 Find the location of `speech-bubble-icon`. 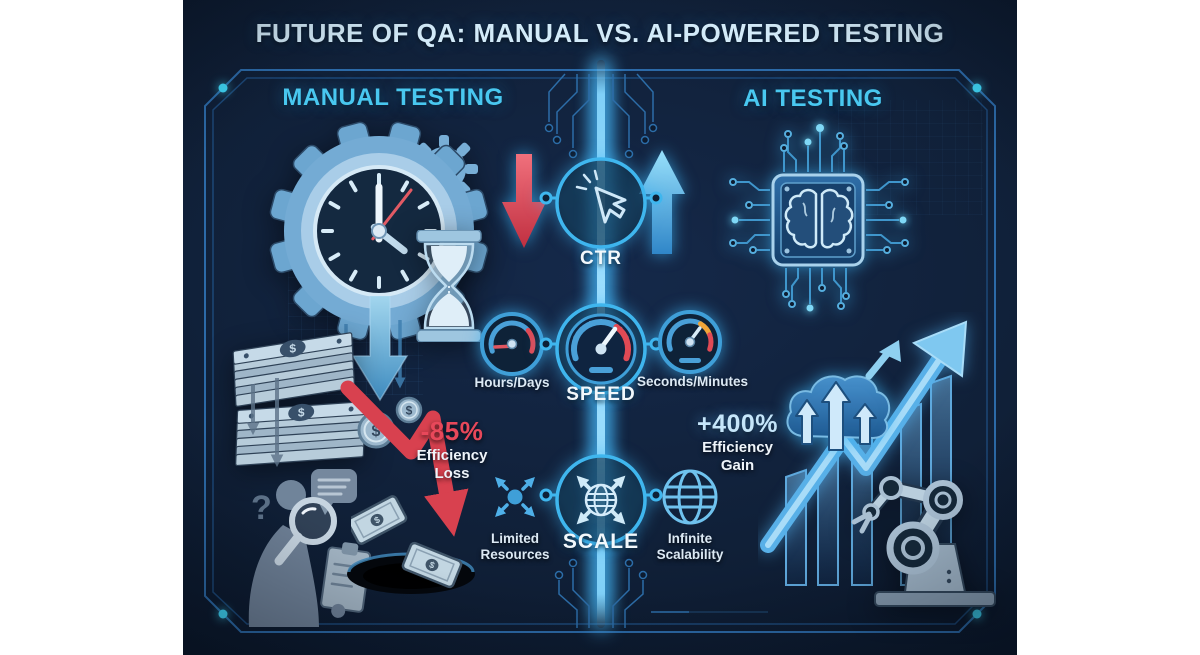

speech-bubble-icon is located at coordinates (334, 492).